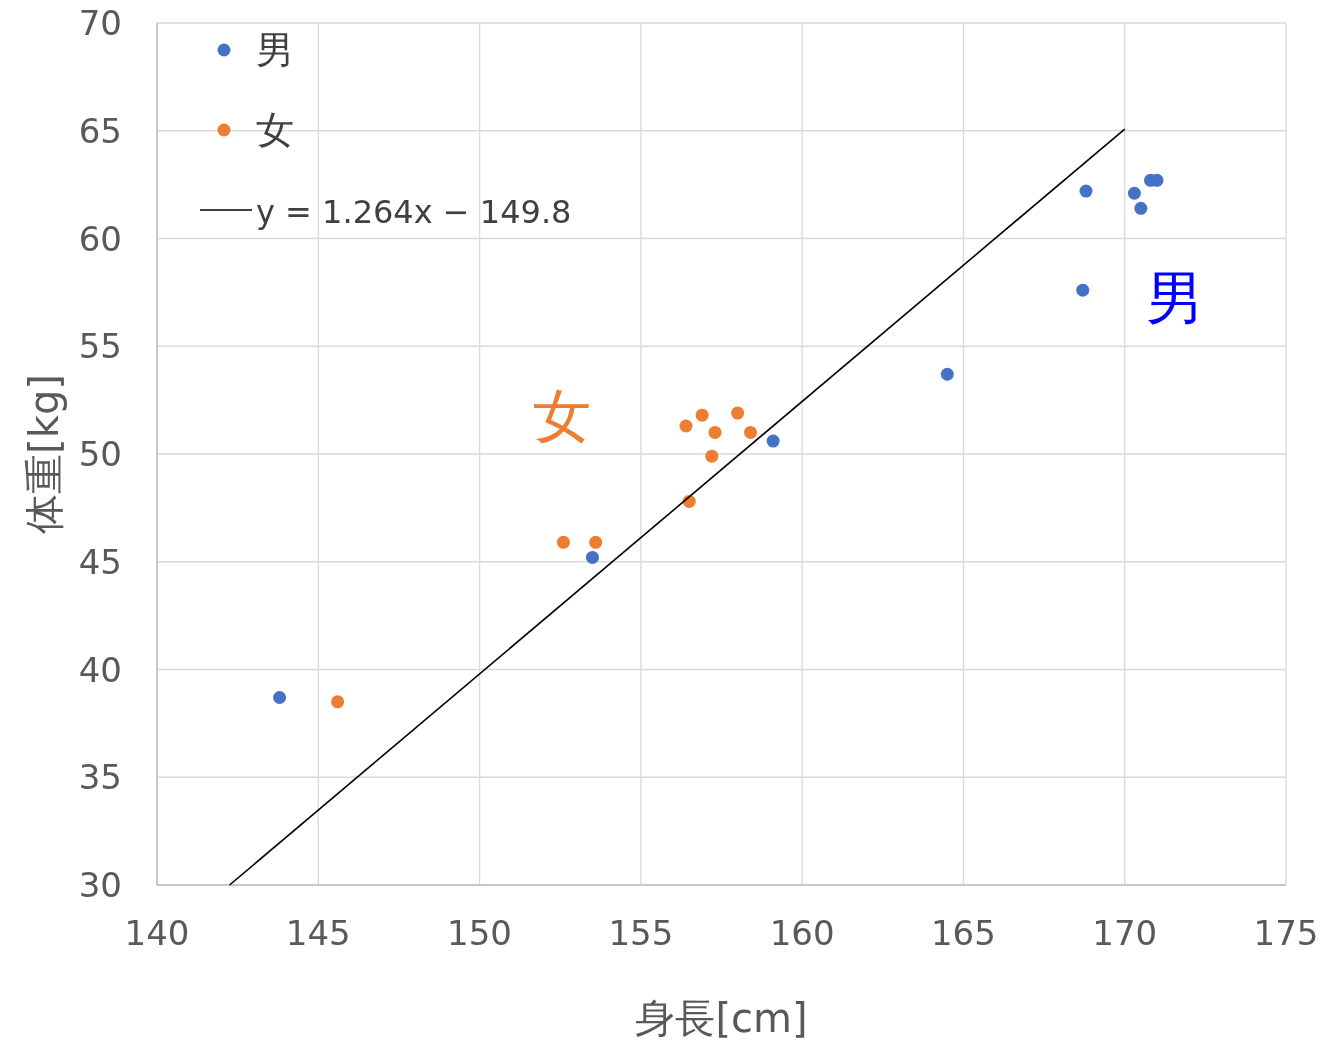 The width and height of the screenshot is (1327, 1043). Describe the element at coordinates (721, 1018) in the screenshot. I see `x-axis-title: 身長[cm]` at that location.